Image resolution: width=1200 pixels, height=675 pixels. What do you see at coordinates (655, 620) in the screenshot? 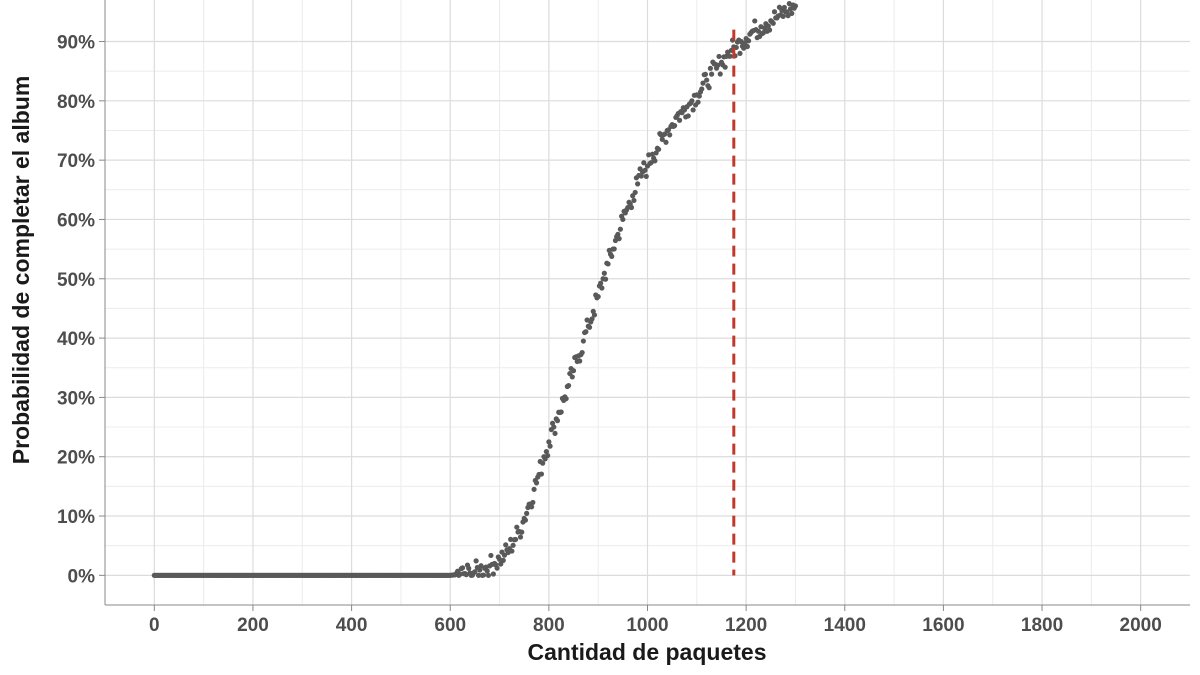
I see `x-axis-ticks: 0 200 400 600 800 1000 1200 1400 1600 1800 2000` at bounding box center [655, 620].